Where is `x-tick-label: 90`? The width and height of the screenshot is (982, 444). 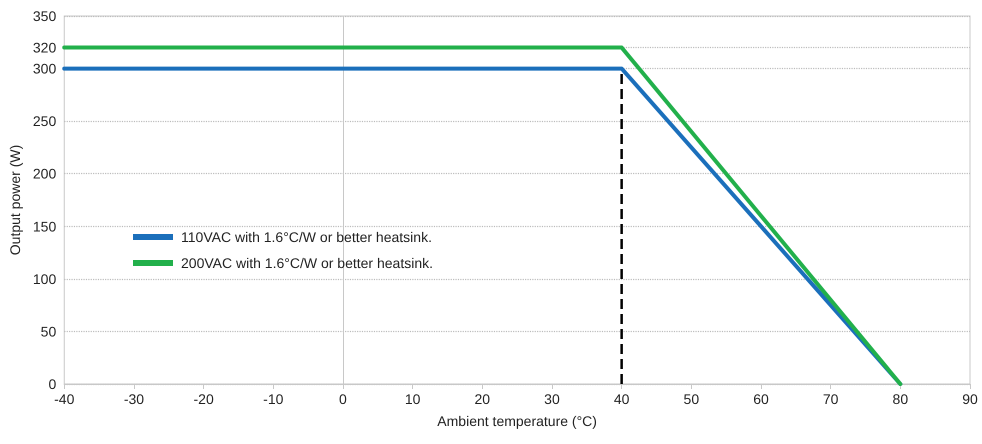
x-tick-label: 90 is located at coordinates (970, 399).